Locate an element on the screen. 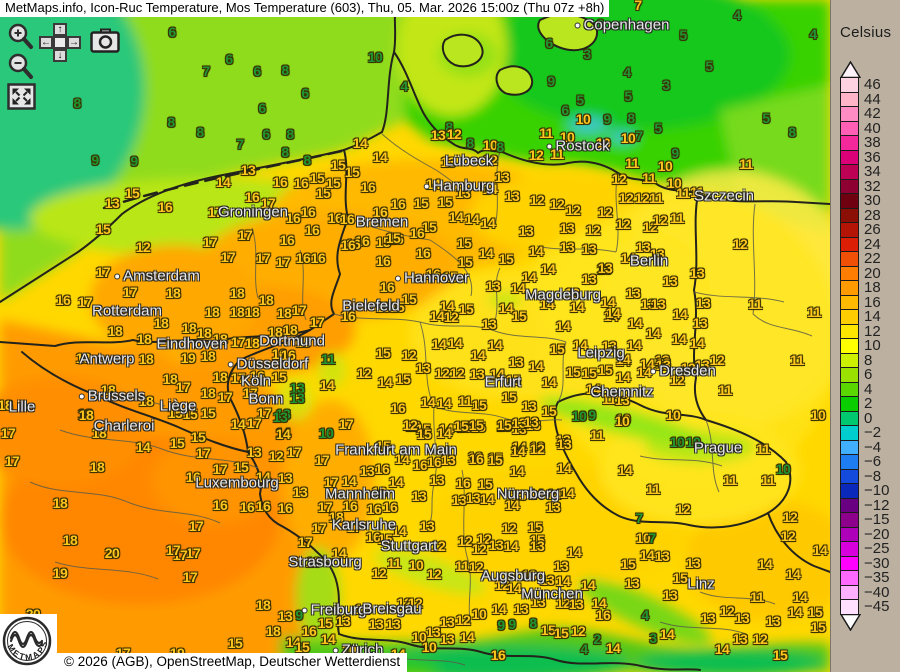 Image resolution: width=900 pixels, height=672 pixels. temp-value: 6 is located at coordinates (266, 134).